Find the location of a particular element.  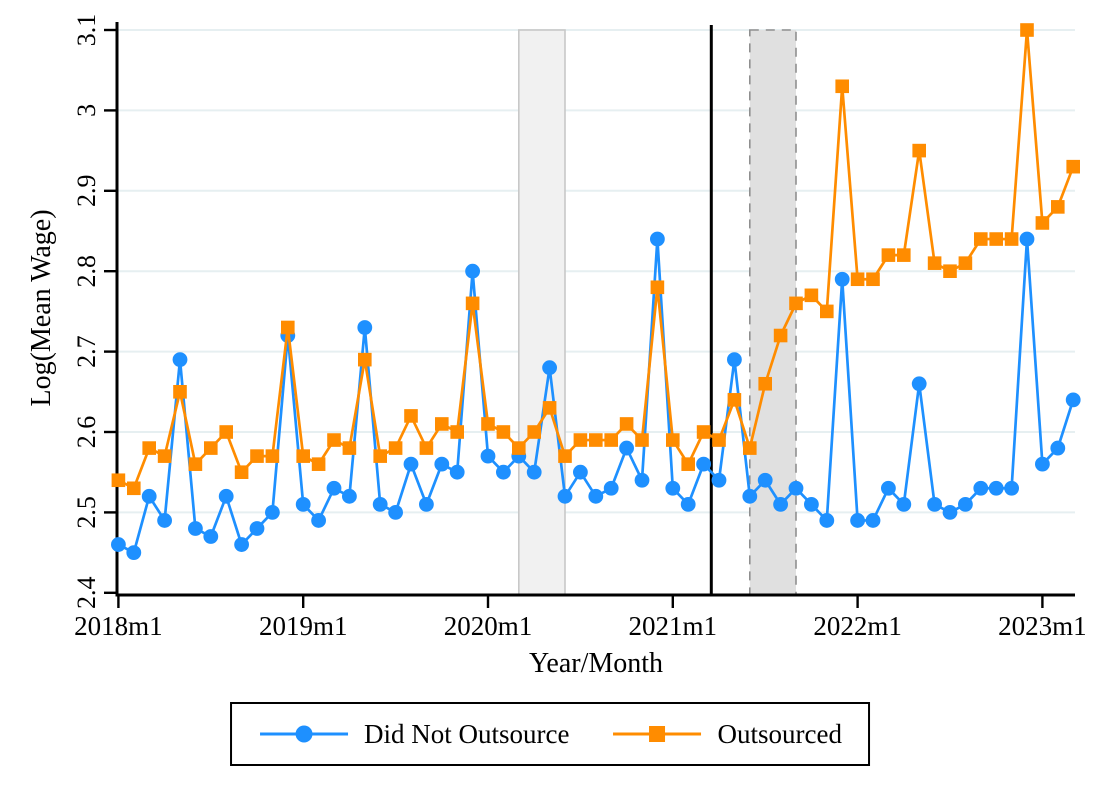

legend-entry-outsourced: Outsourced is located at coordinates (727, 734).